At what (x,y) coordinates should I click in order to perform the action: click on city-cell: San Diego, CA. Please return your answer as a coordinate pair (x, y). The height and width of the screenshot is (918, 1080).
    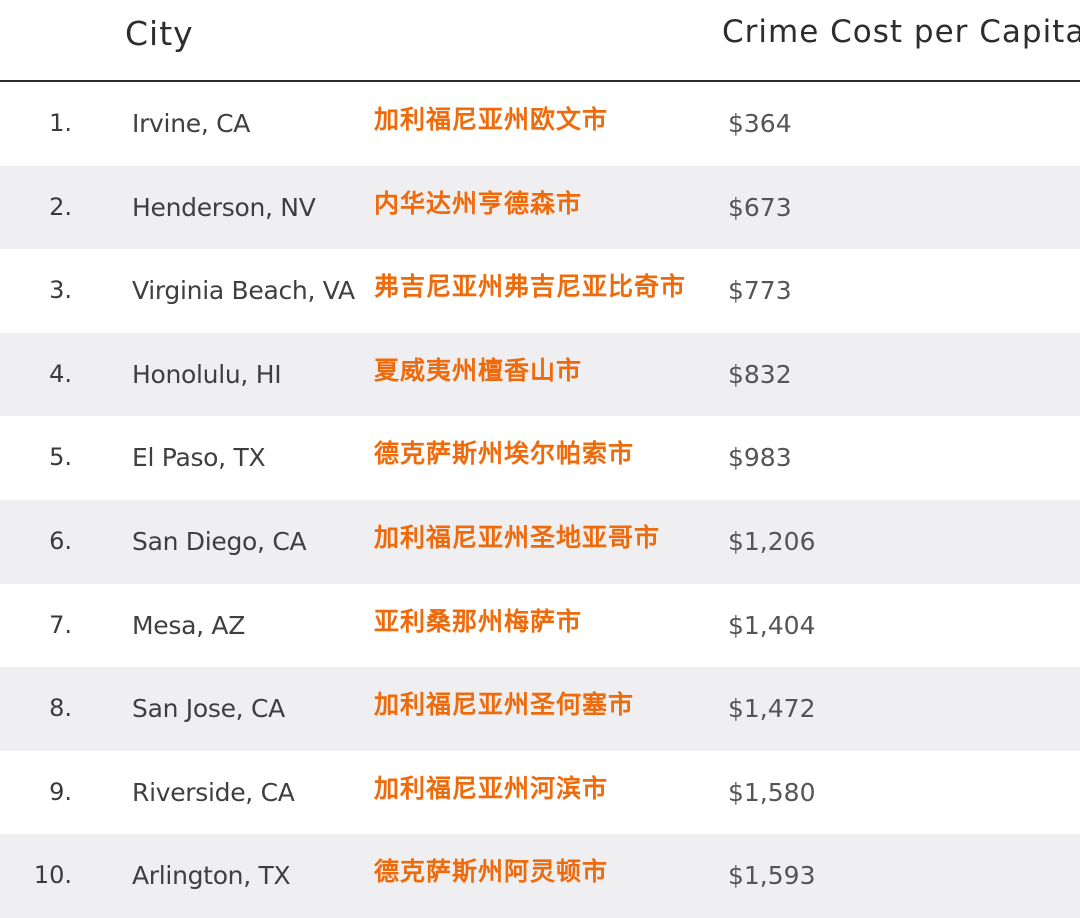
    Looking at the image, I should click on (219, 541).